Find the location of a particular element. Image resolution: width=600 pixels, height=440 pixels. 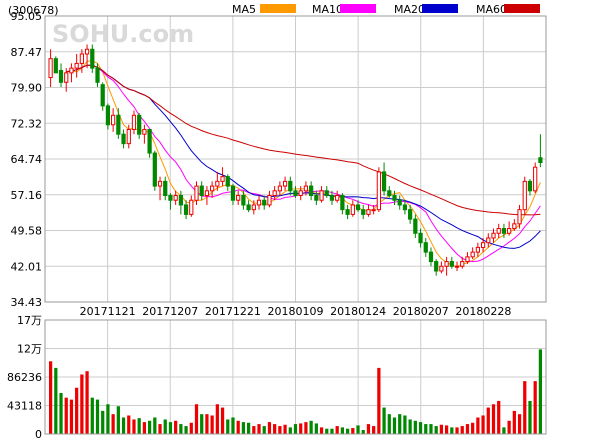

legend-label: MA20 is located at coordinates (409, 9).